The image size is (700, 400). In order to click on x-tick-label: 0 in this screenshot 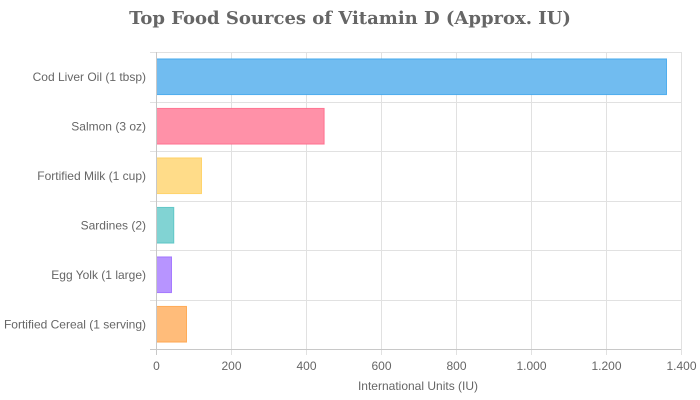, I will do `click(156, 366)`.